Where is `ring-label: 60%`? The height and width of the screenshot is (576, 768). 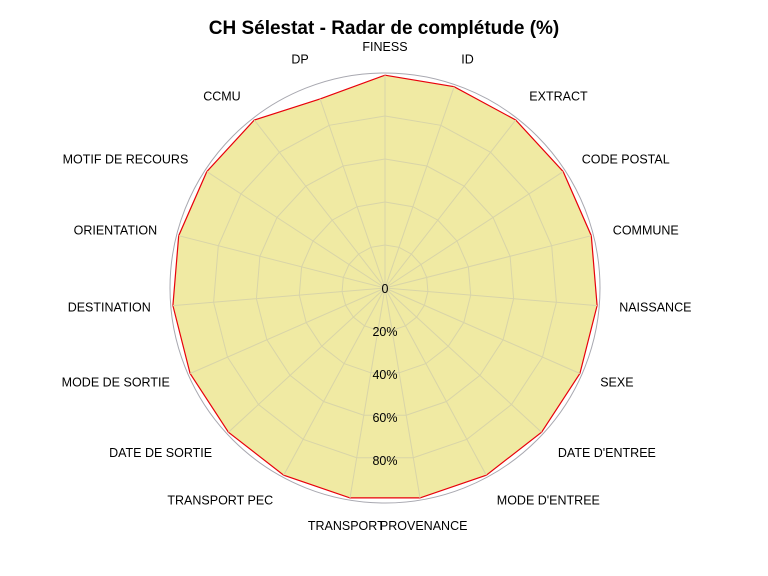 ring-label: 60% is located at coordinates (384, 418).